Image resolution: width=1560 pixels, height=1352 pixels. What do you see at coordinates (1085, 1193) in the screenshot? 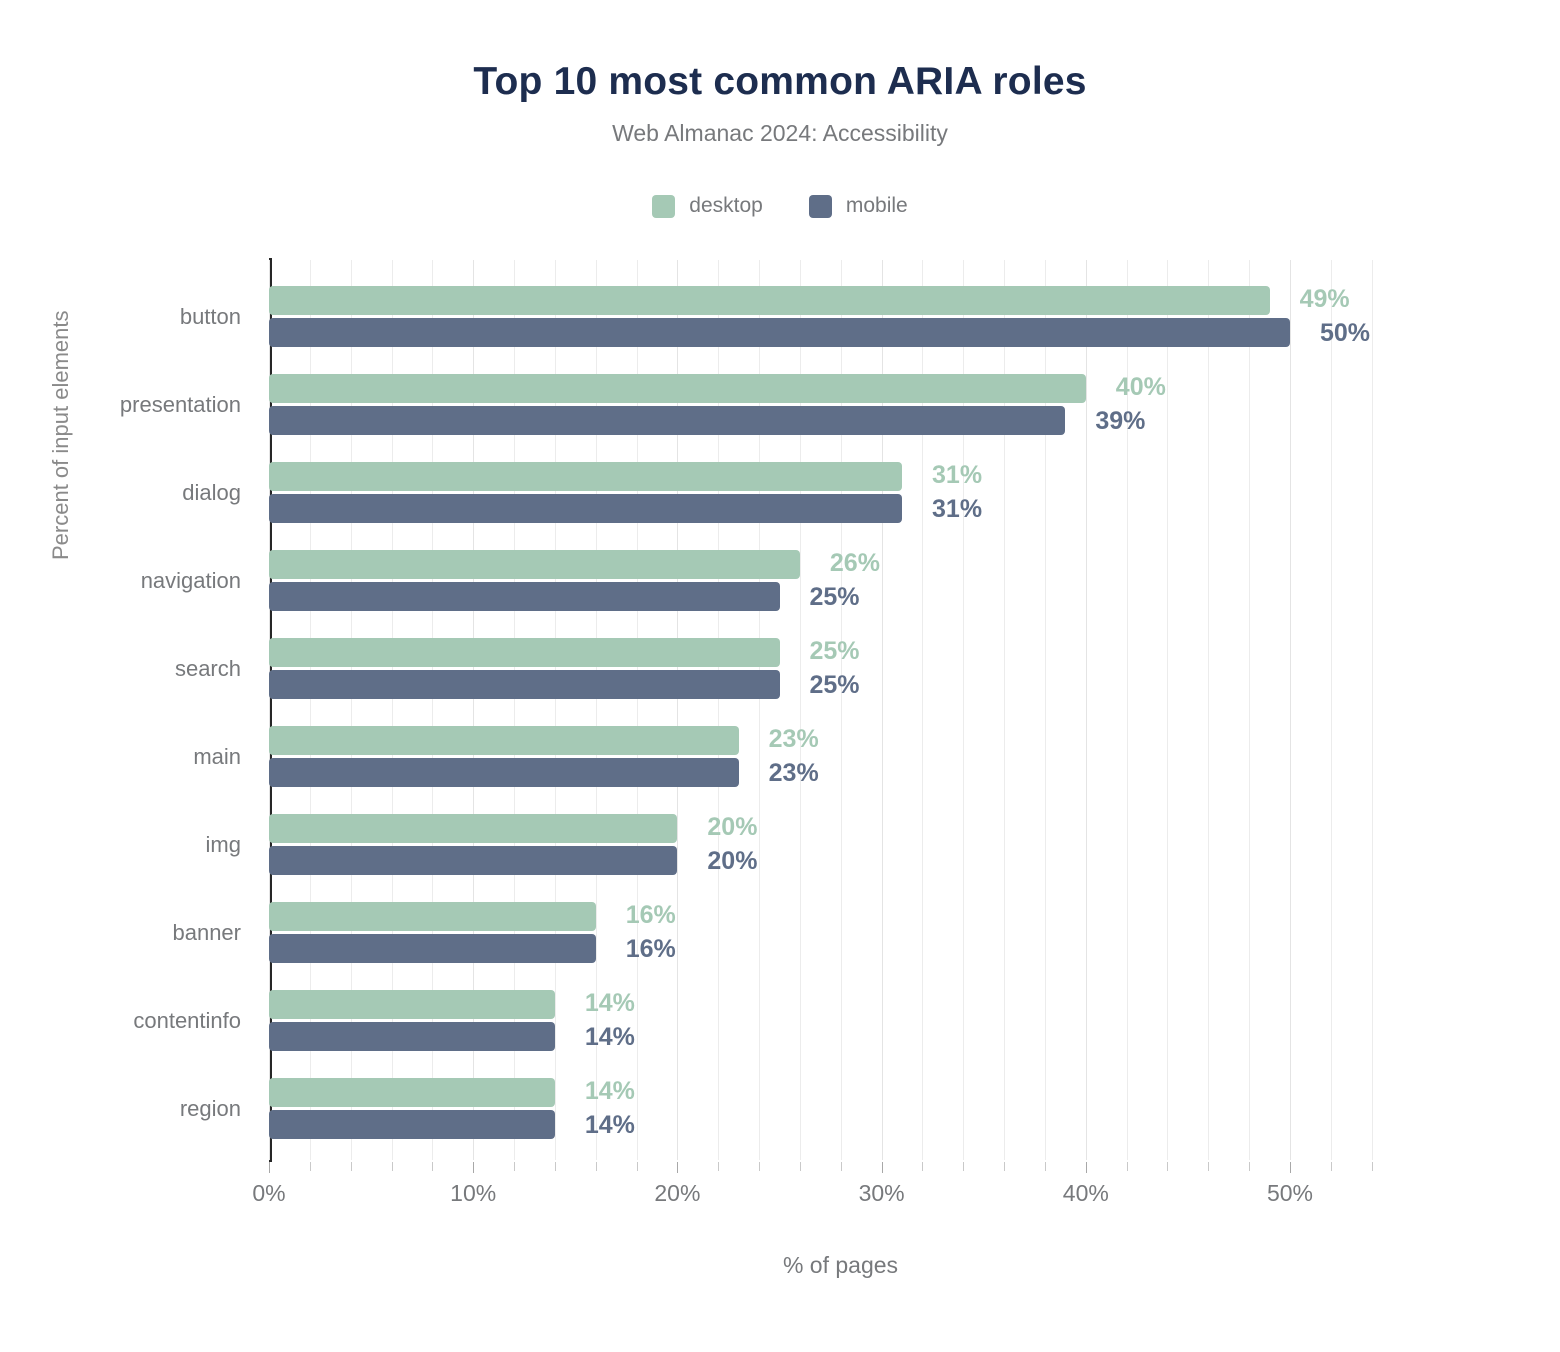
I see `x-axis-tick-label: 40%` at bounding box center [1085, 1193].